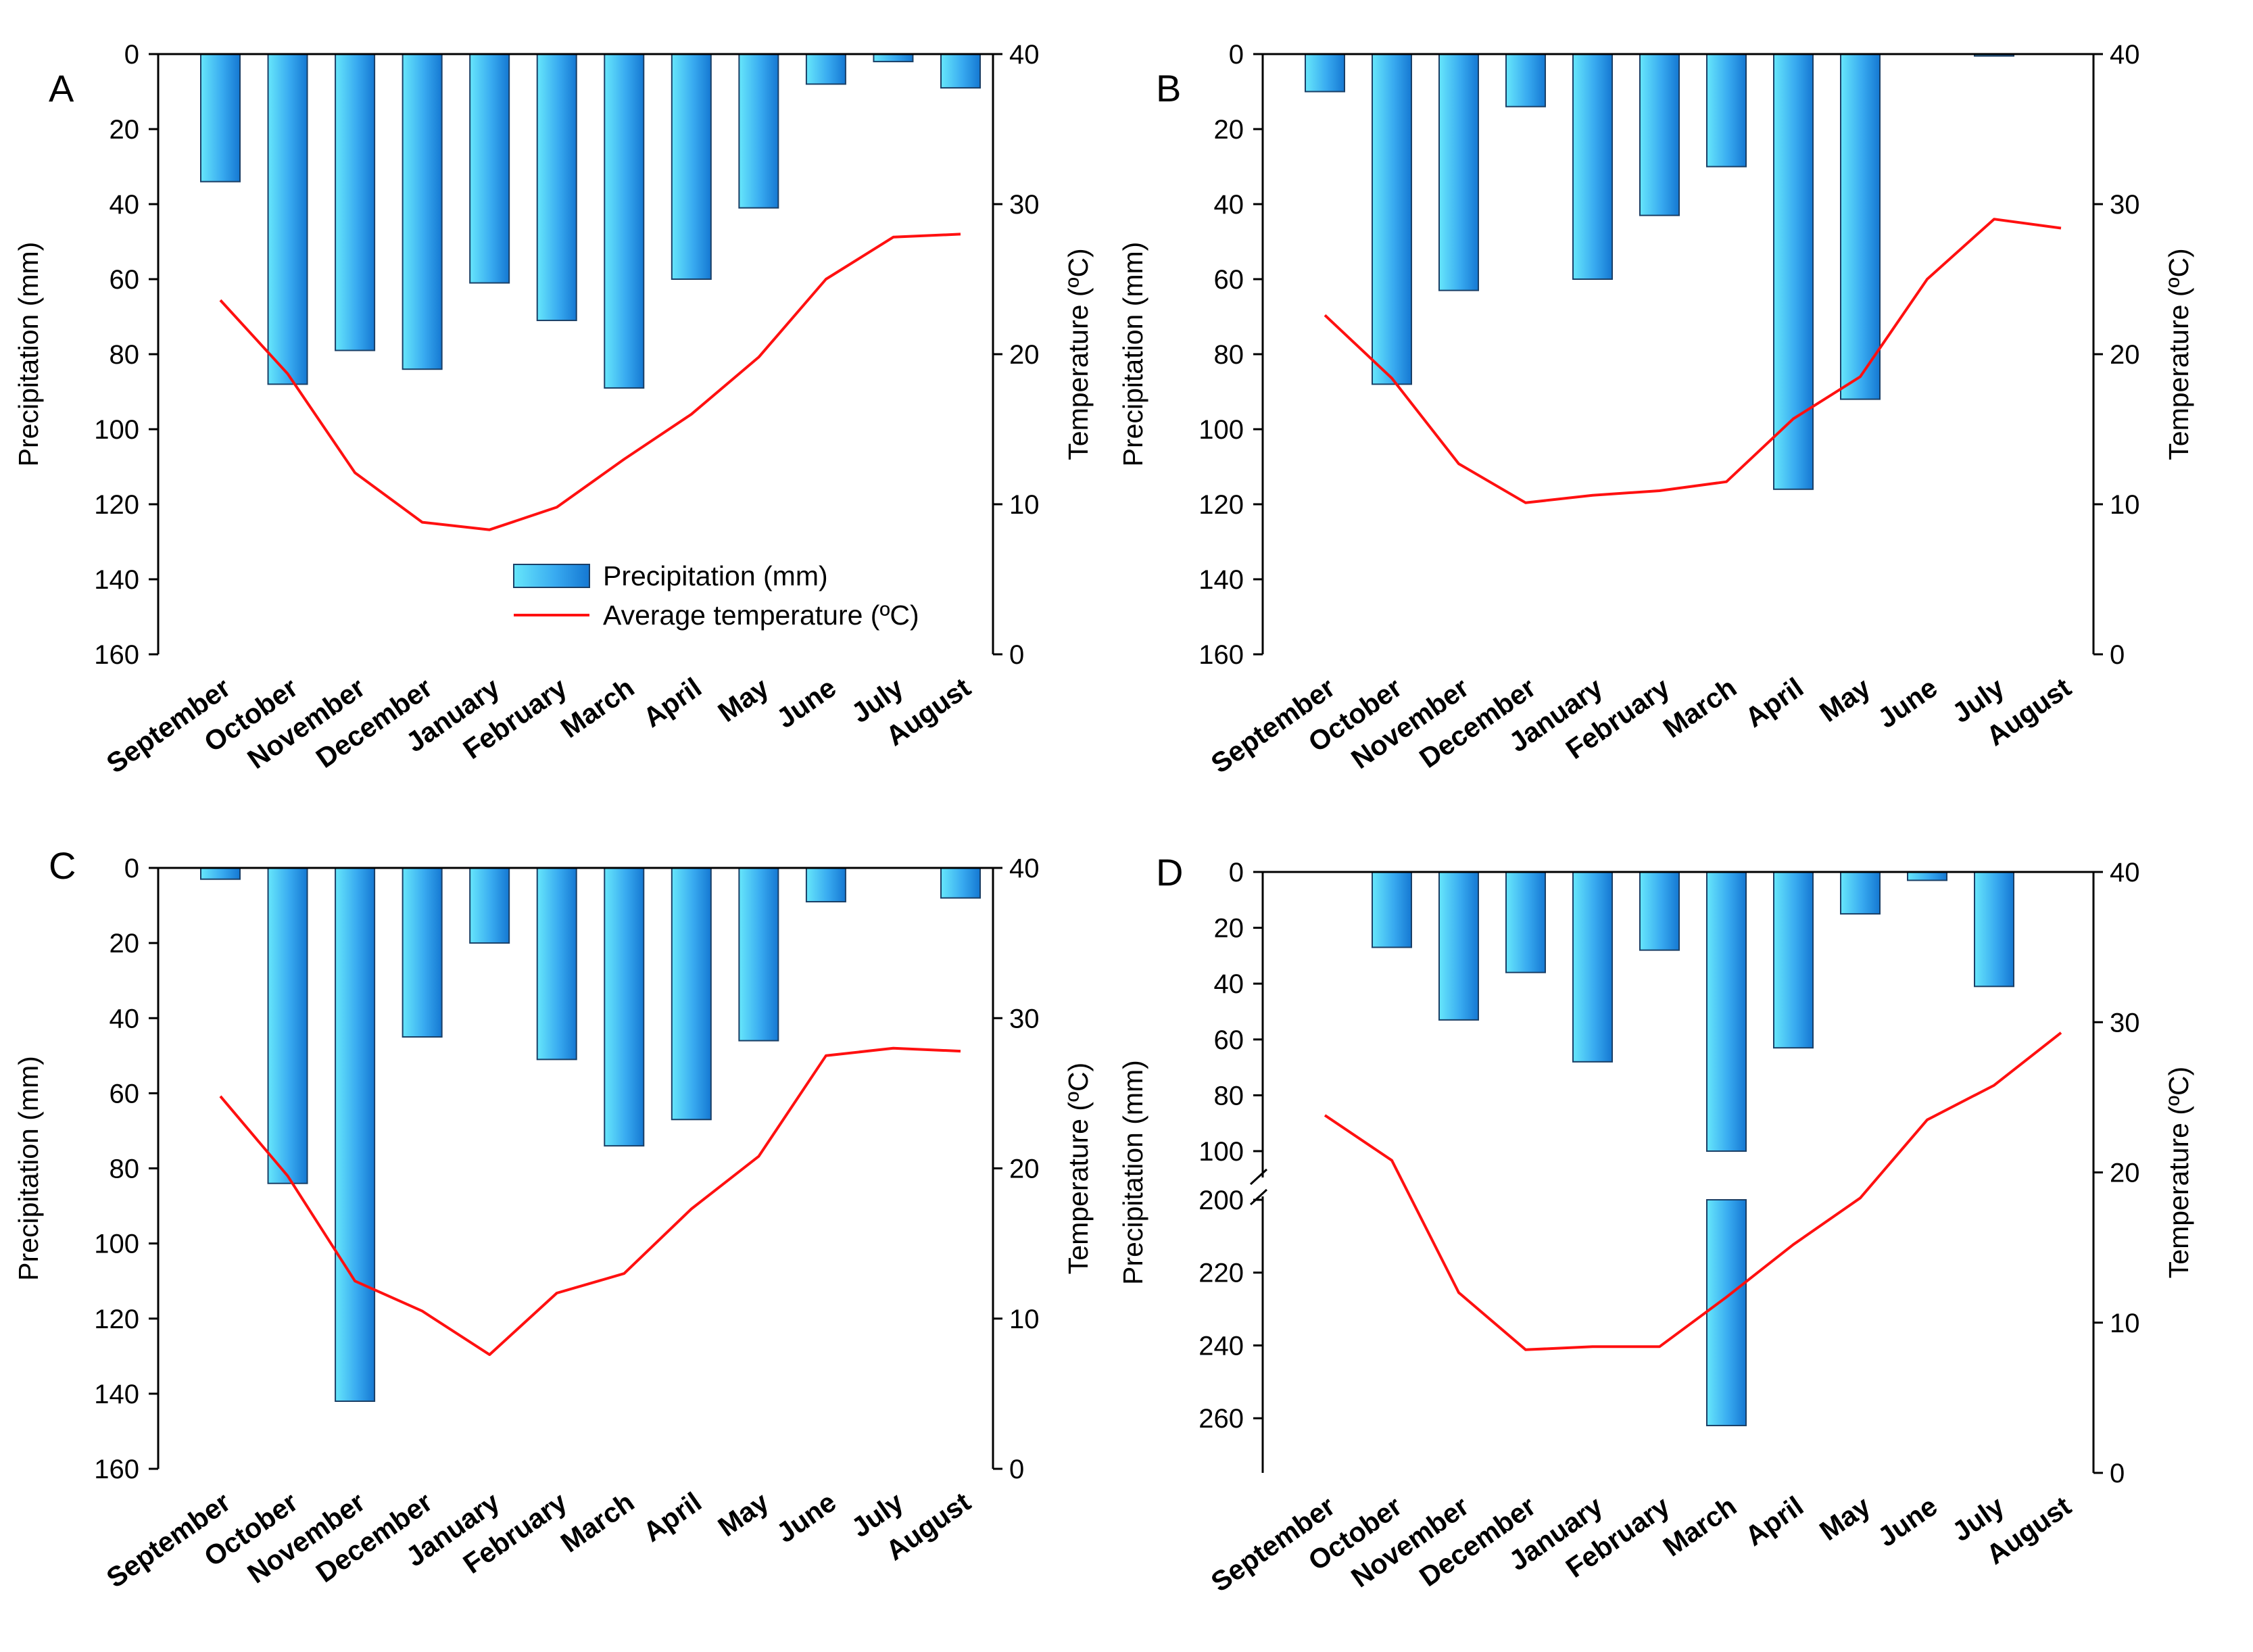 The width and height of the screenshot is (2253, 1652). What do you see at coordinates (116, 655) in the screenshot?
I see `y-tick-label: 160` at bounding box center [116, 655].